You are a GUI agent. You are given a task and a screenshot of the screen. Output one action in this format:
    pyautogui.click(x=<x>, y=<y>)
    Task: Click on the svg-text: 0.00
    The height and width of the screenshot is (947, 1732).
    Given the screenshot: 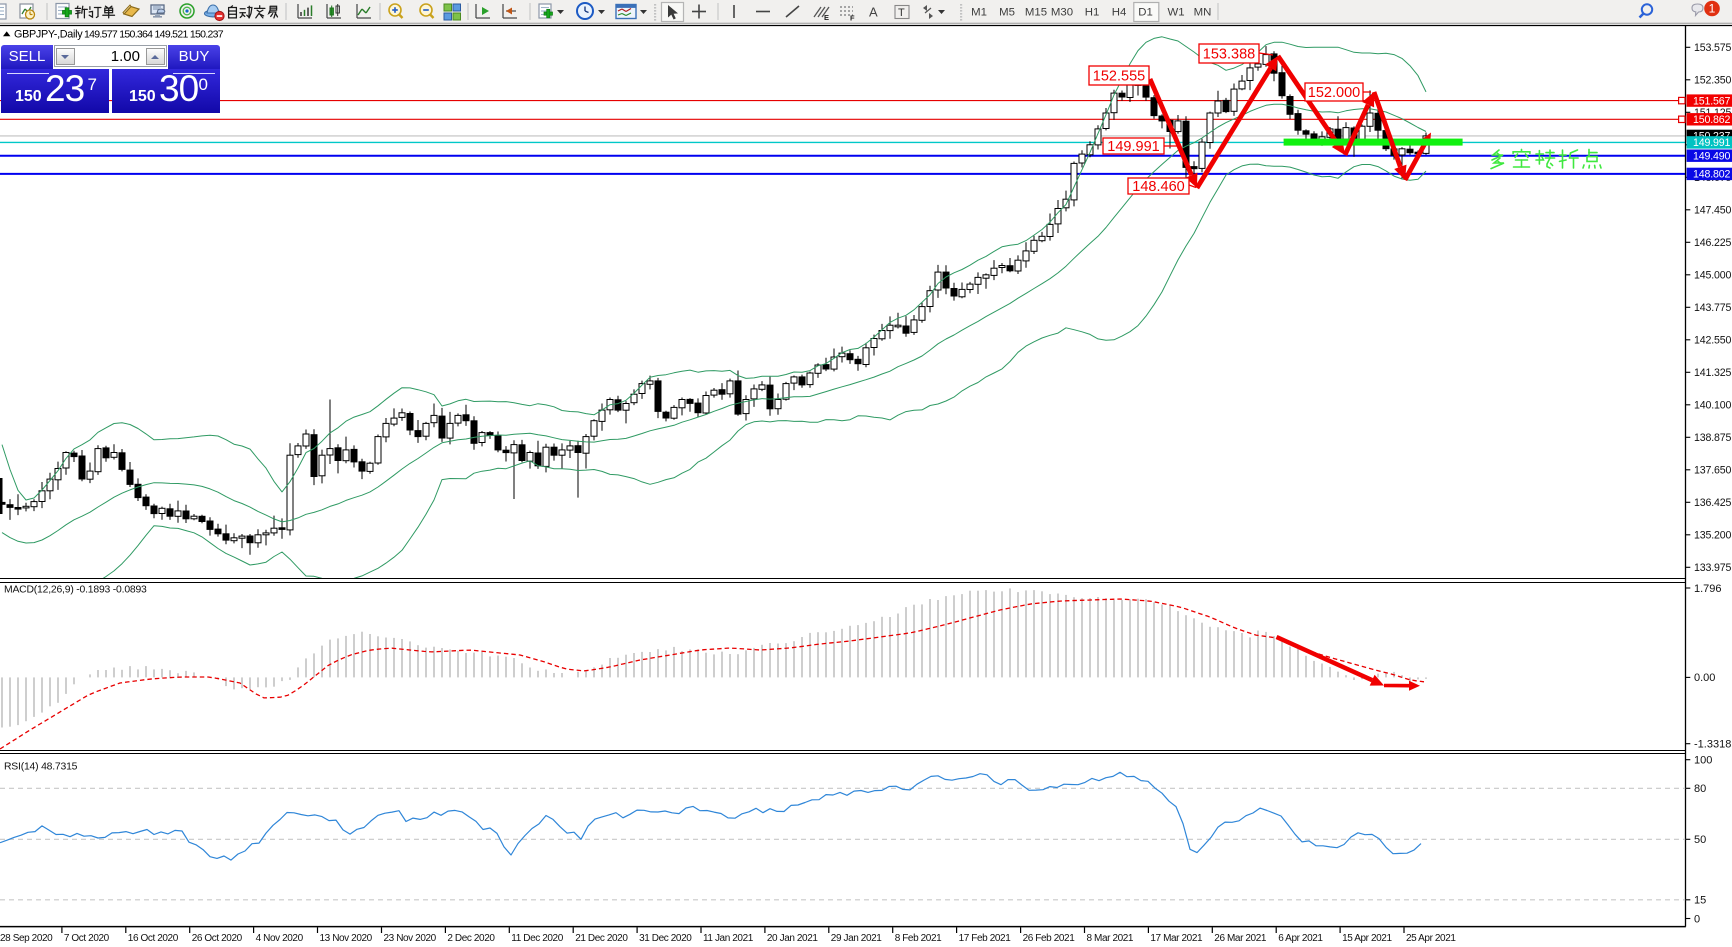 What is the action you would take?
    pyautogui.click(x=1704, y=678)
    